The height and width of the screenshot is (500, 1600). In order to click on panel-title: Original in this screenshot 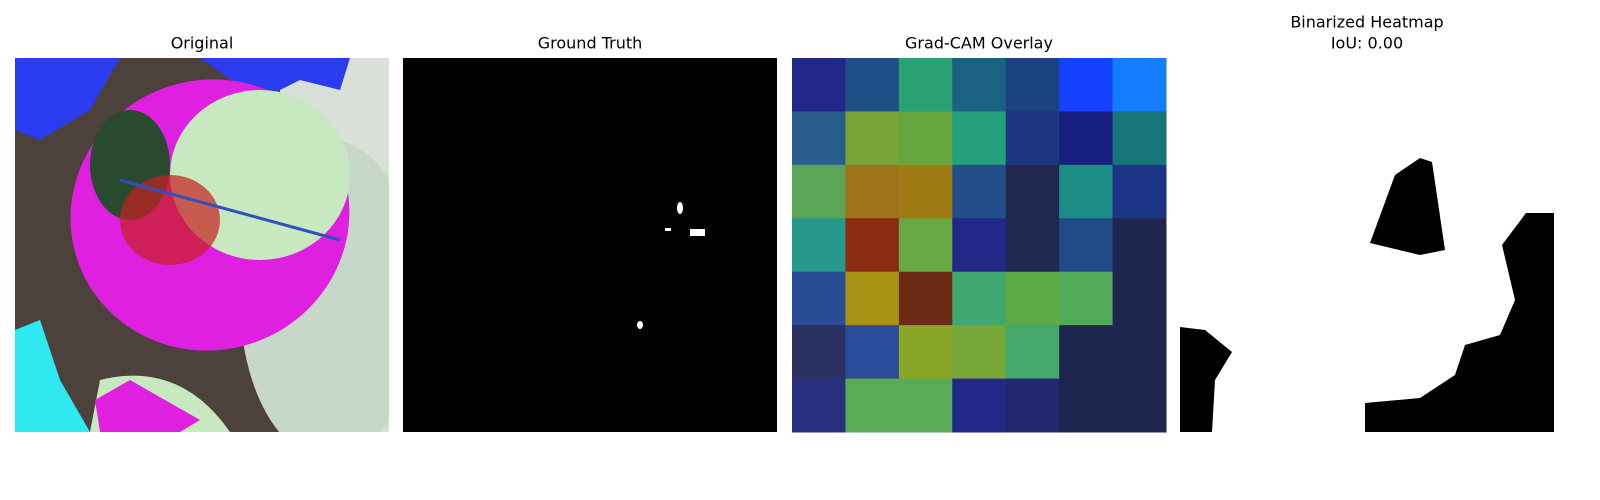, I will do `click(202, 43)`.